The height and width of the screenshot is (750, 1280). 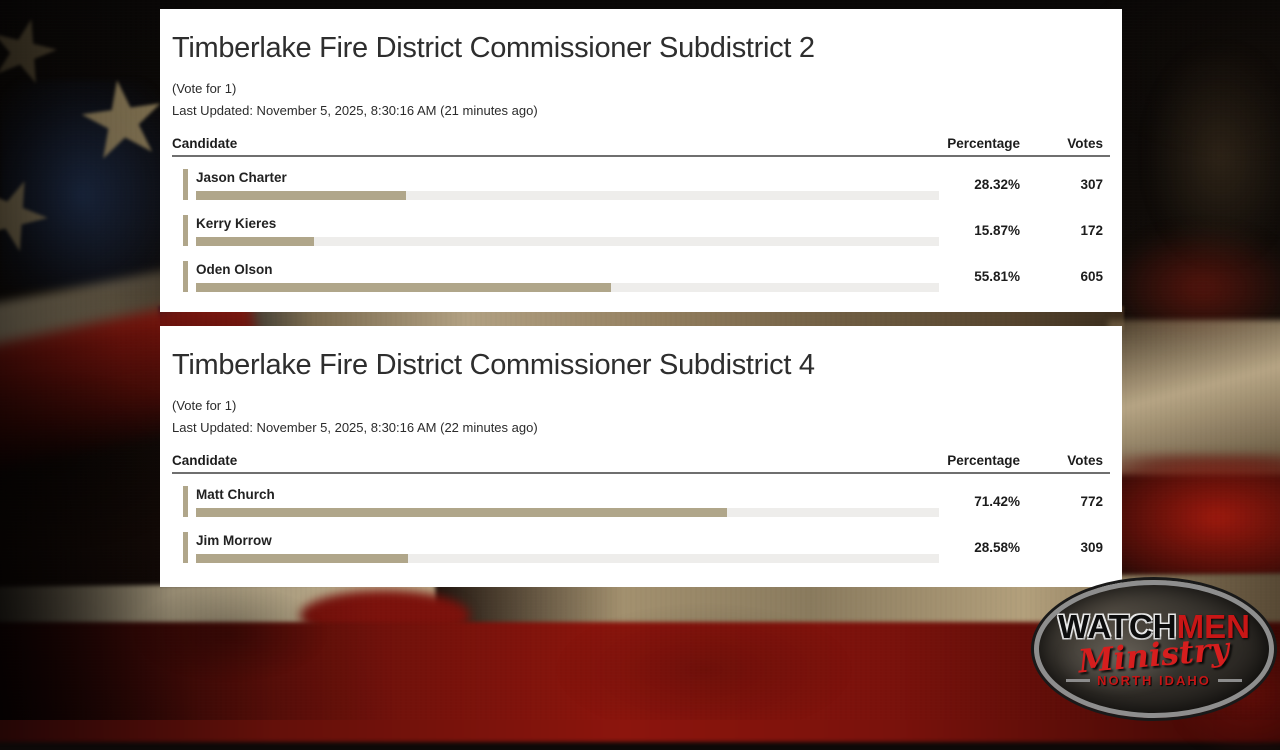 I want to click on candidate-cell: Kerry Kieres, so click(x=567, y=230).